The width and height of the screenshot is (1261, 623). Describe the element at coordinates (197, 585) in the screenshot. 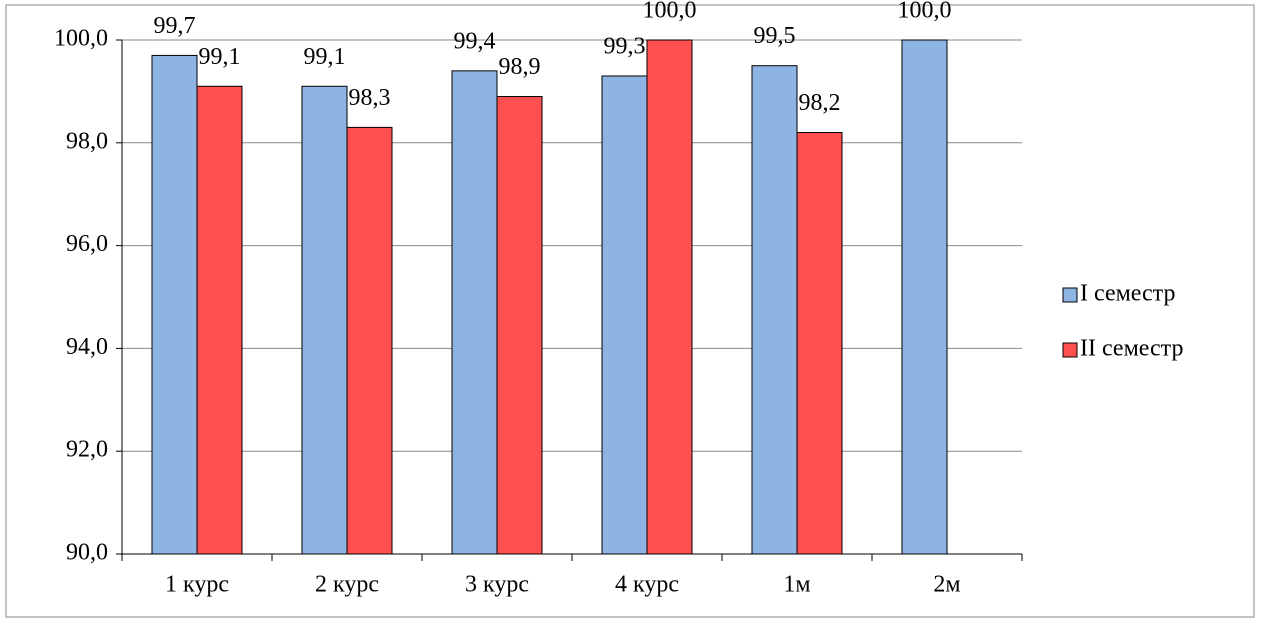

I see `x-tick-label: 1 курс` at that location.